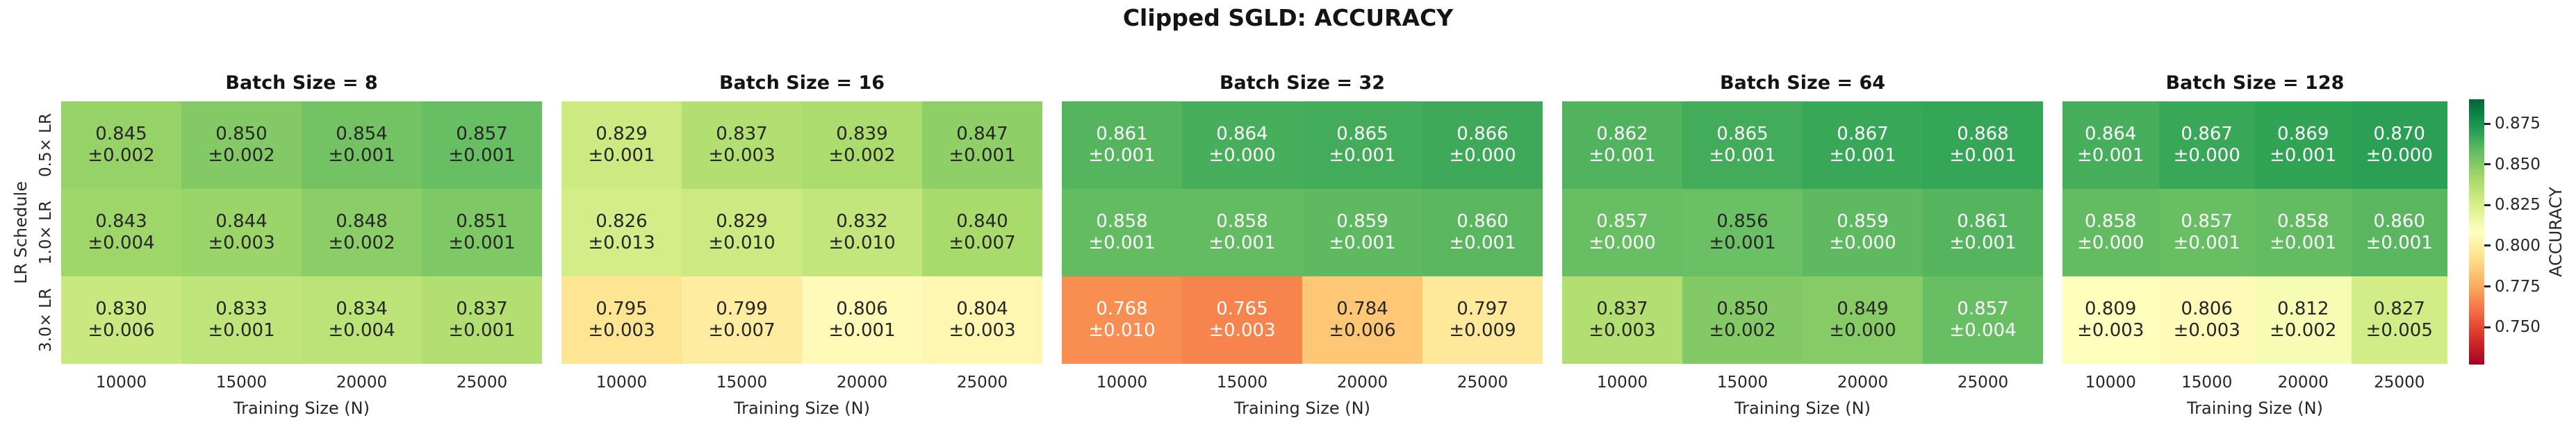  Describe the element at coordinates (1983, 221) in the screenshot. I see `cell-value: 0.861` at that location.